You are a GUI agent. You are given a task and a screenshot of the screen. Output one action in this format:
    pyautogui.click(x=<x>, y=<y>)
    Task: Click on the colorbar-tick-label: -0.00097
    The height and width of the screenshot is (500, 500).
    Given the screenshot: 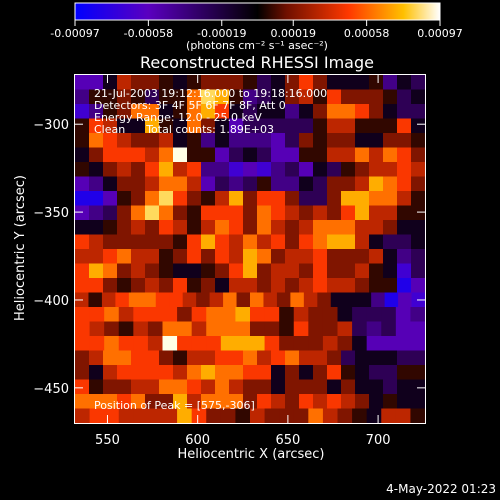 What is the action you would take?
    pyautogui.click(x=74, y=33)
    